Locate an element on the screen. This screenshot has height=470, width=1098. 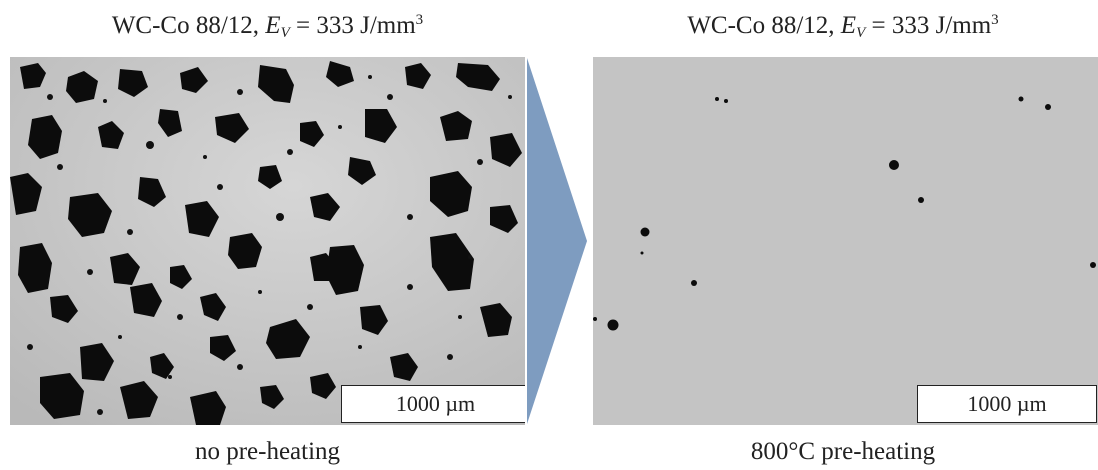
title-left-unit-exponent: 3 is located at coordinates (419, 20).